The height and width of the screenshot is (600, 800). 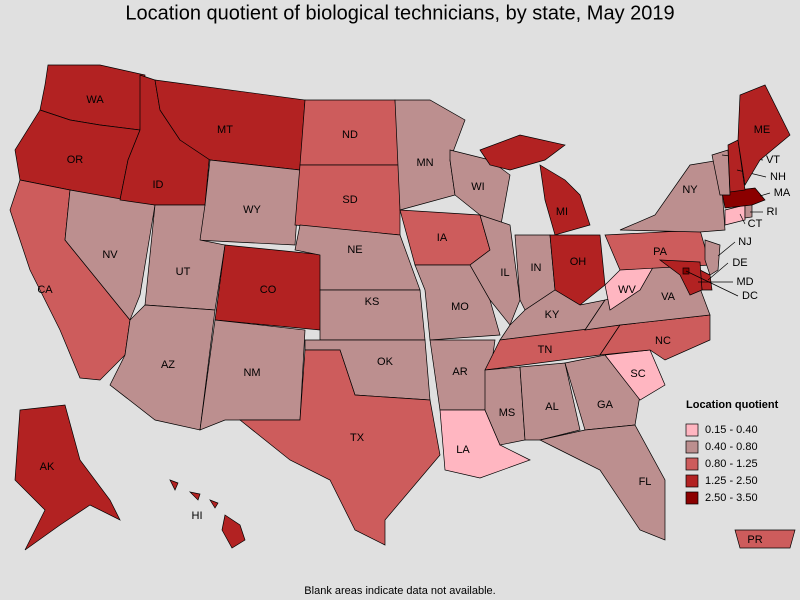 I want to click on state-label: WI, so click(x=477, y=187).